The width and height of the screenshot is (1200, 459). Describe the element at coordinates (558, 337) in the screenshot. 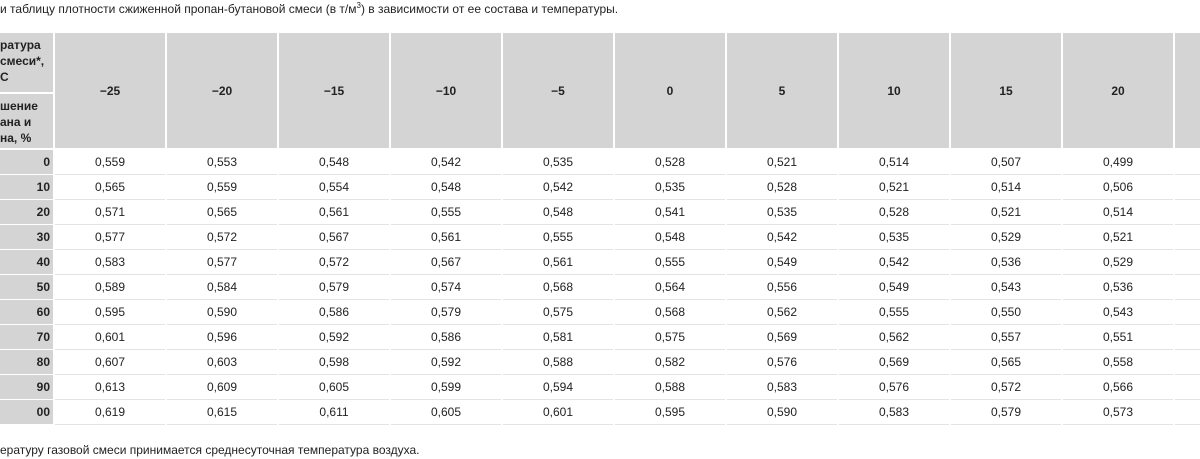

I see `value-cell: 0,581` at that location.